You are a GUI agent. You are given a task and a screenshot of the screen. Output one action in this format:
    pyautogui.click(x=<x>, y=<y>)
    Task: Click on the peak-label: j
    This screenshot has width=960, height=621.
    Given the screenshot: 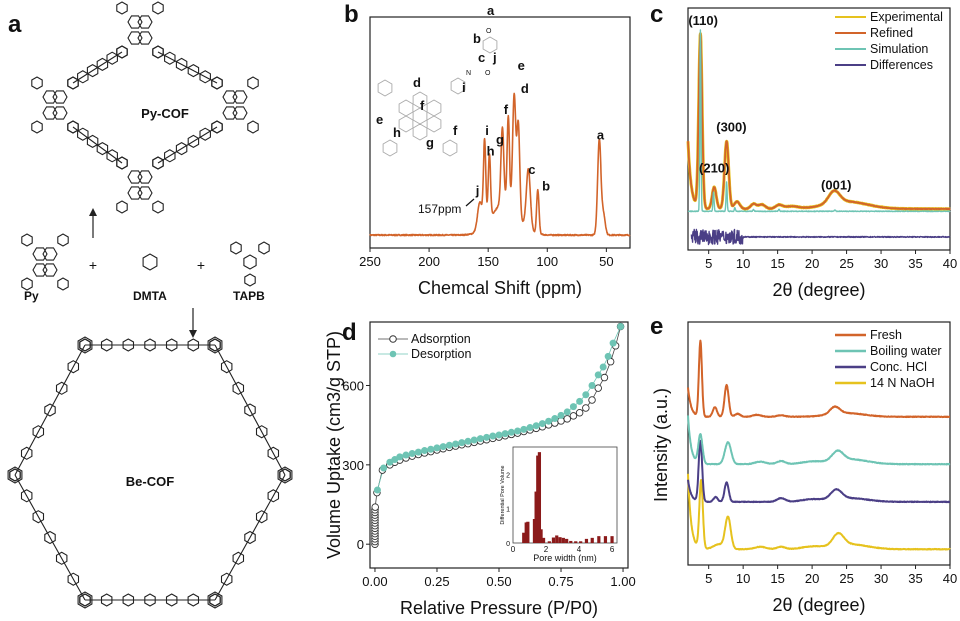 What is the action you would take?
    pyautogui.click(x=477, y=190)
    